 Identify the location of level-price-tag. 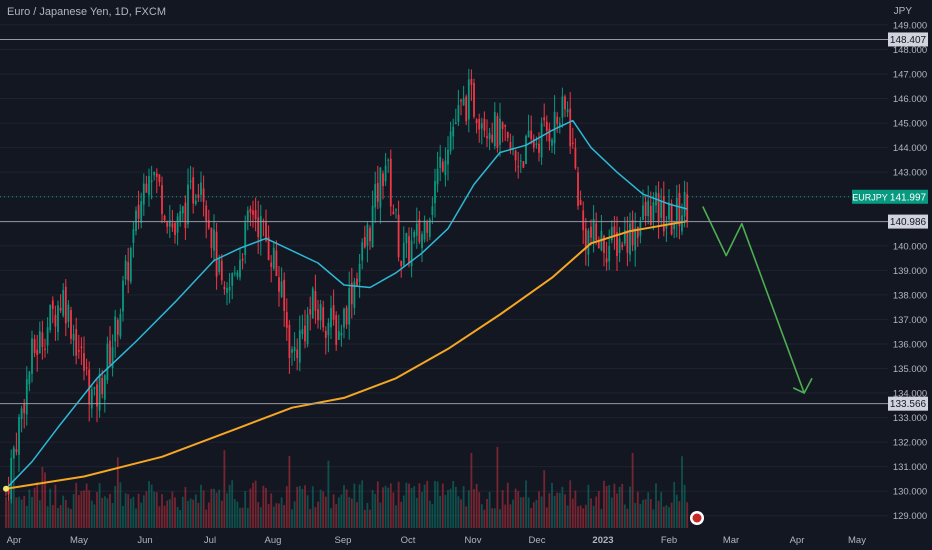
(908, 39).